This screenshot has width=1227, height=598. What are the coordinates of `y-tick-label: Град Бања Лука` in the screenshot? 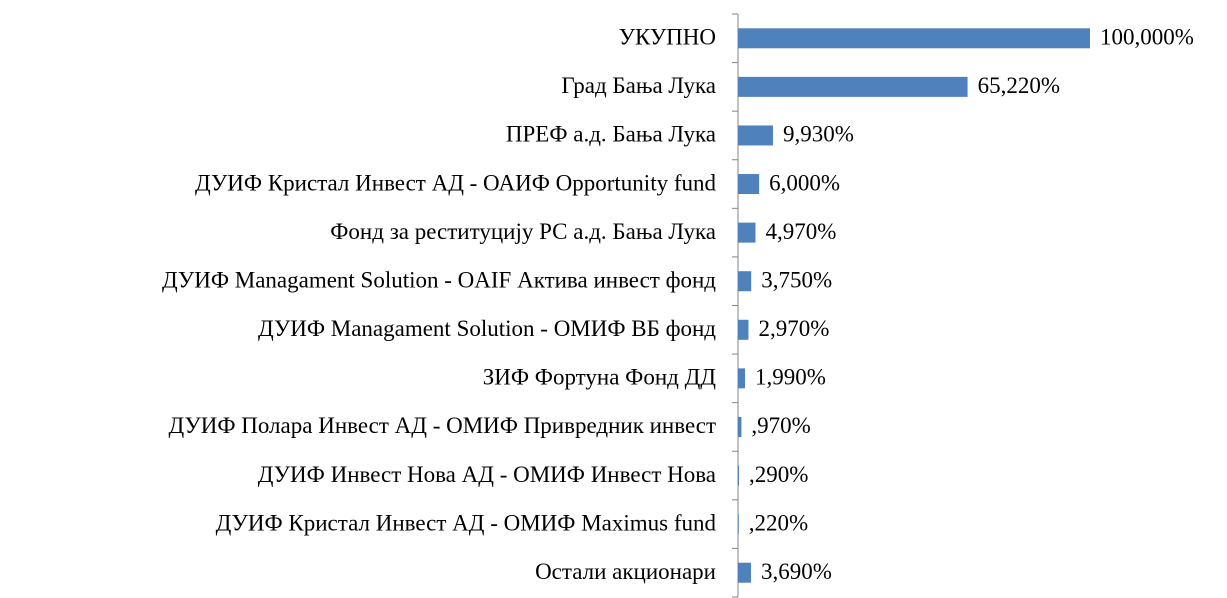 It's located at (638, 85).